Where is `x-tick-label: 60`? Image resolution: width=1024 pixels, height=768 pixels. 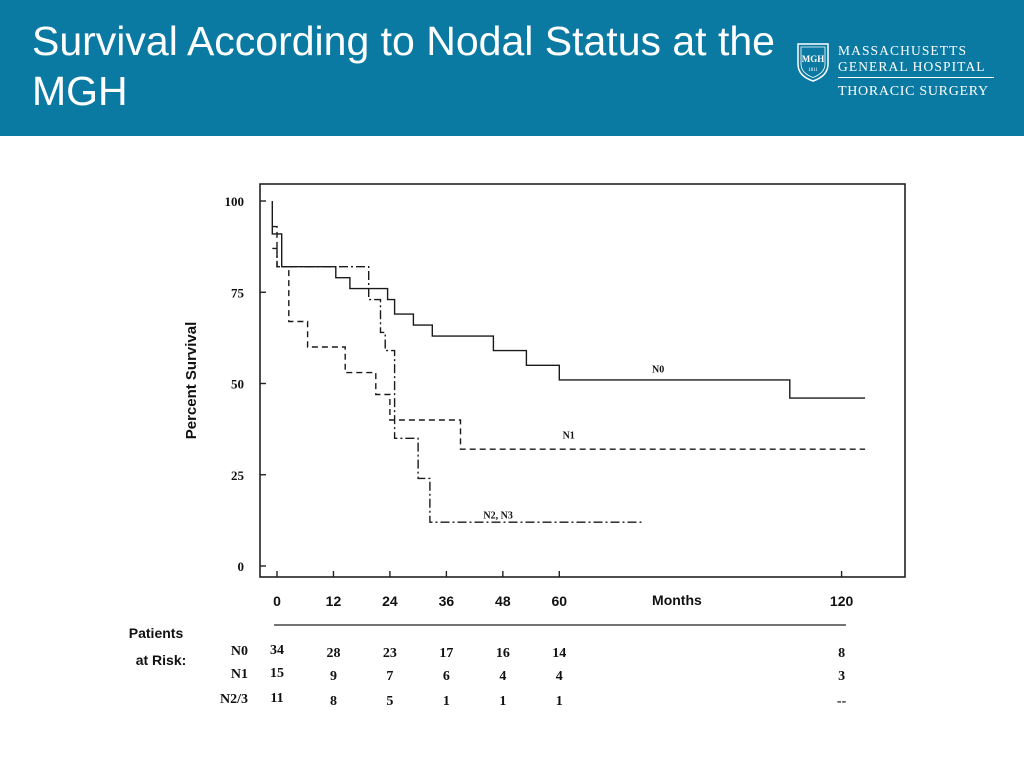
x-tick-label: 60 is located at coordinates (560, 601).